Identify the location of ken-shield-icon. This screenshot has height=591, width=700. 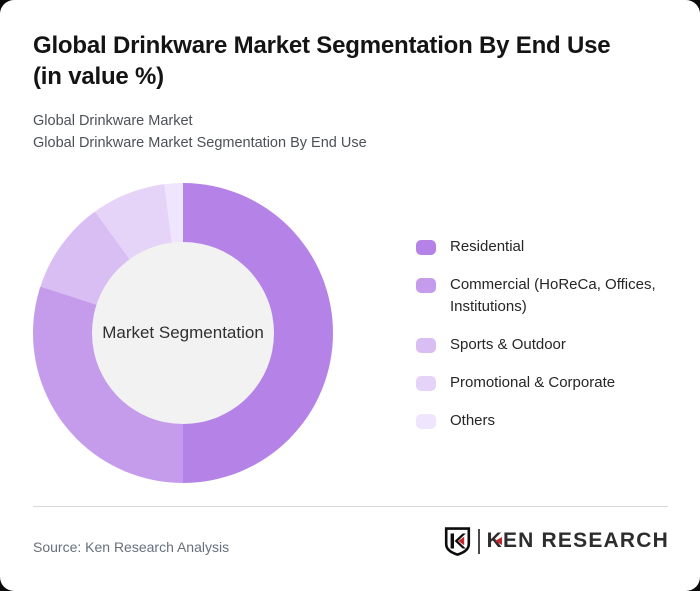
(457, 541).